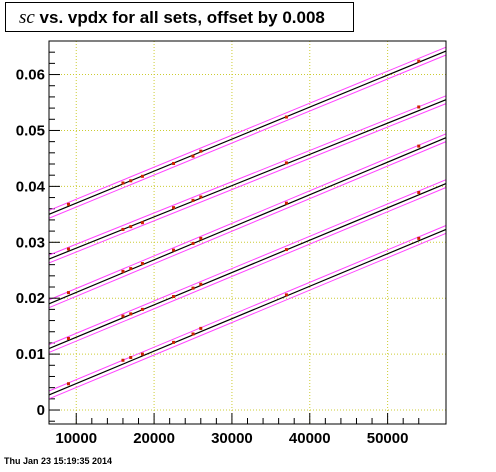  Describe the element at coordinates (30, 242) in the screenshot. I see `y-tick-label-3: 0.03` at that location.